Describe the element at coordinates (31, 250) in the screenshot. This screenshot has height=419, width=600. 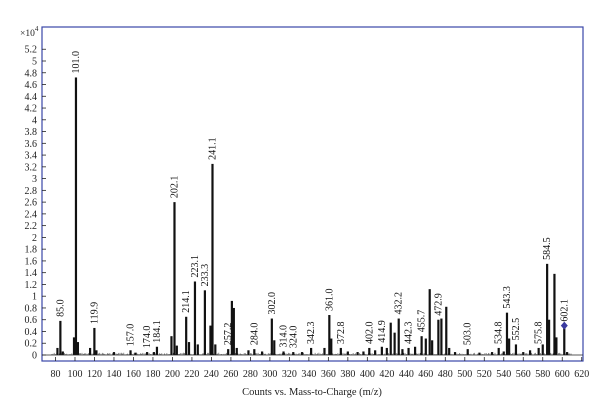
I see `y-tick-label: 1.8` at that location.